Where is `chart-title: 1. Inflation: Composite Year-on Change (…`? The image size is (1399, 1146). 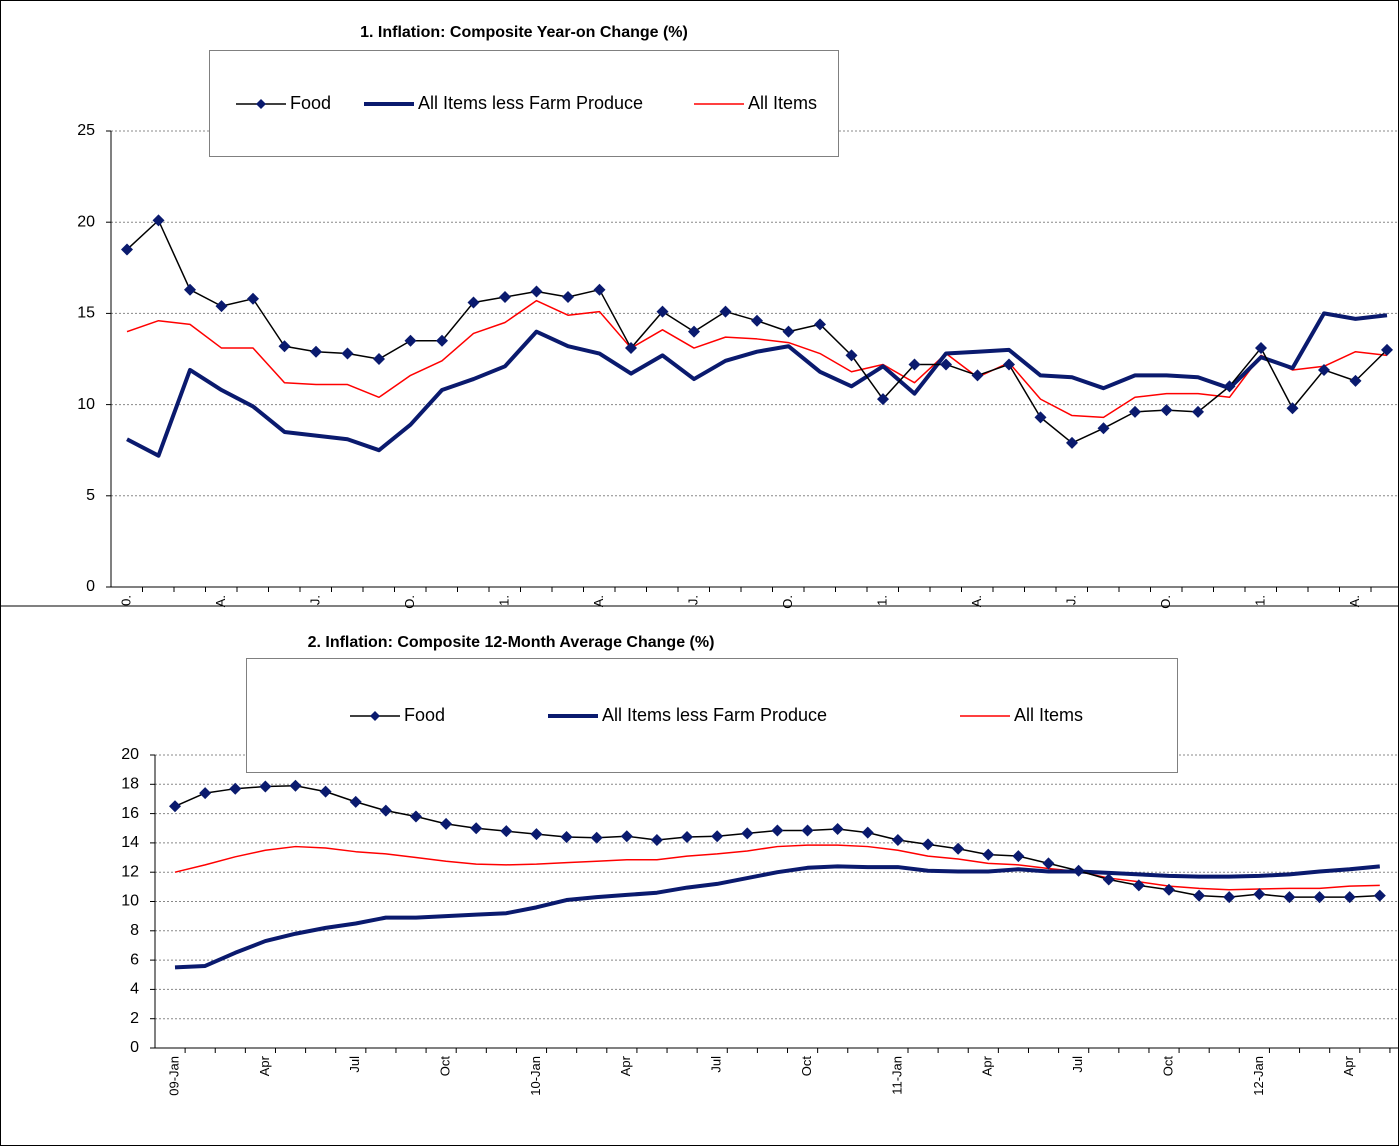 chart-title: 1. Inflation: Composite Year-on Change (… is located at coordinates (524, 32).